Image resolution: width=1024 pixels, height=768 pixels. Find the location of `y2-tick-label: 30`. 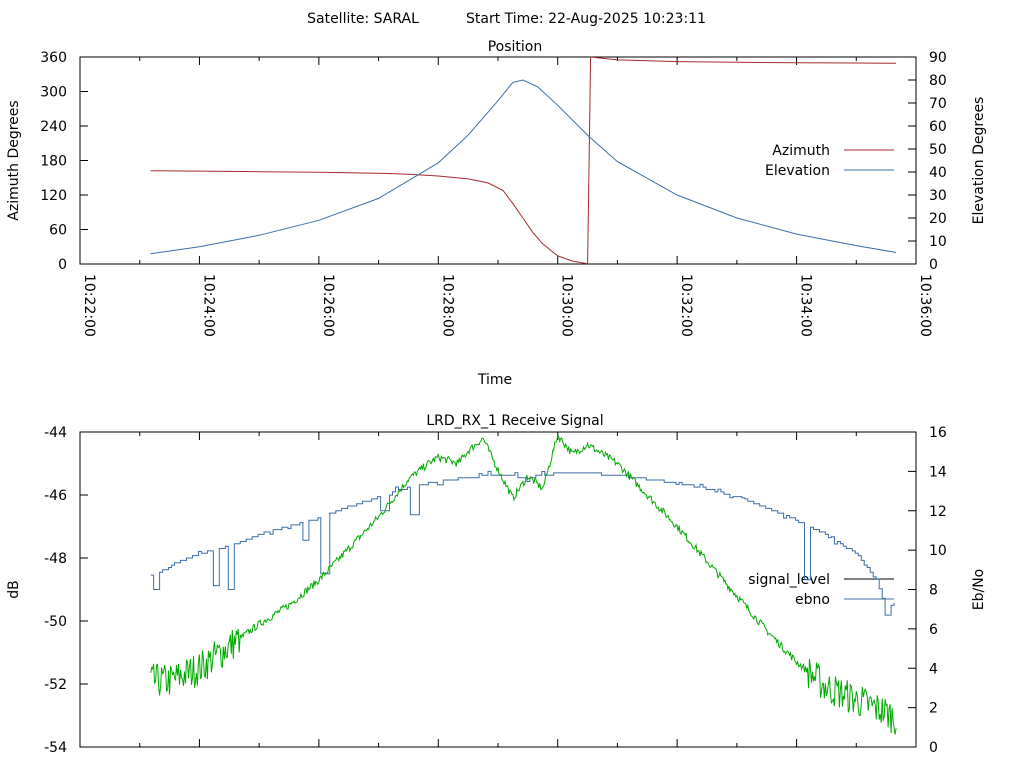

y2-tick-label: 30 is located at coordinates (938, 196).